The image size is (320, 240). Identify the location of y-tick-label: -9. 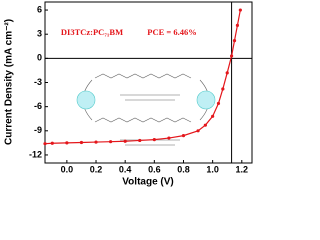
(38, 130).